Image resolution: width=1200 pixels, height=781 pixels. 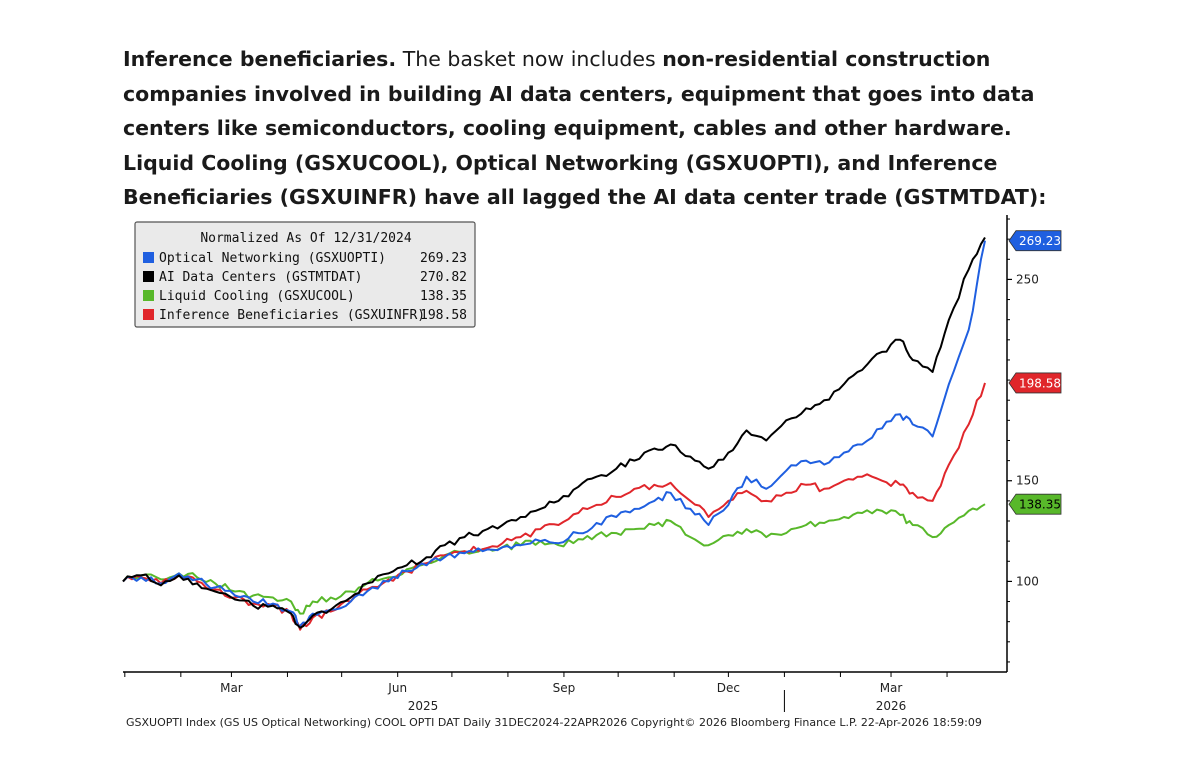 I want to click on x-tick-label-1: Jun, so click(x=397, y=688).